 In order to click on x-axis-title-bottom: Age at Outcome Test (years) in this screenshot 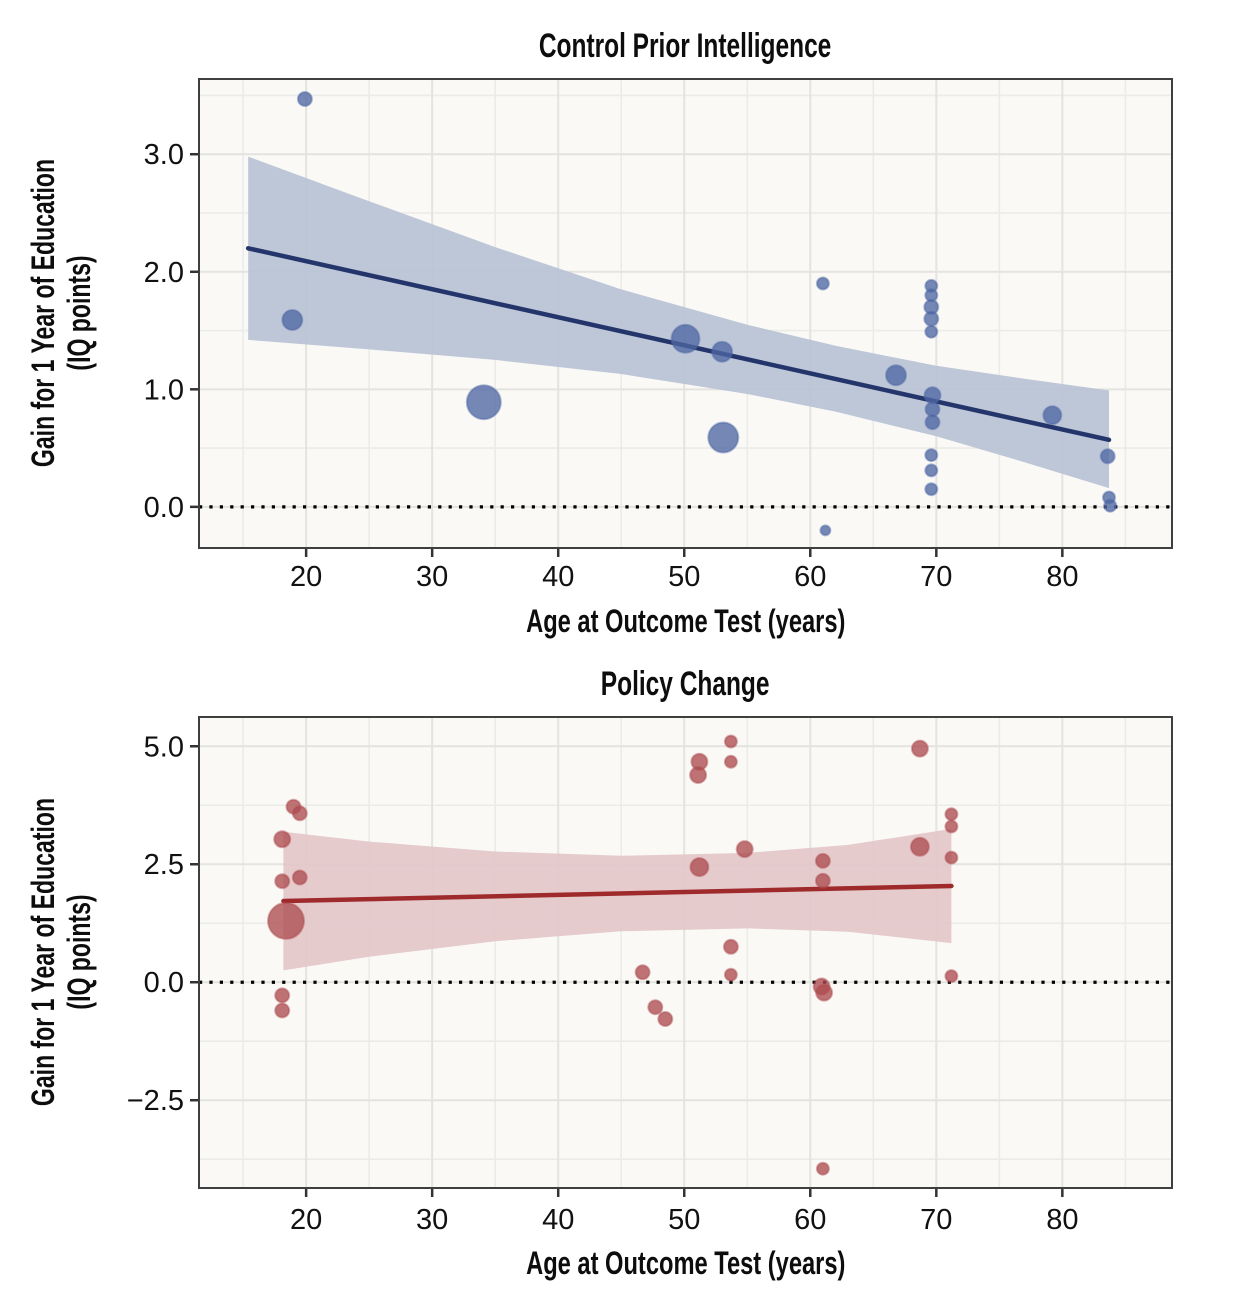, I will do `click(685, 1263)`.